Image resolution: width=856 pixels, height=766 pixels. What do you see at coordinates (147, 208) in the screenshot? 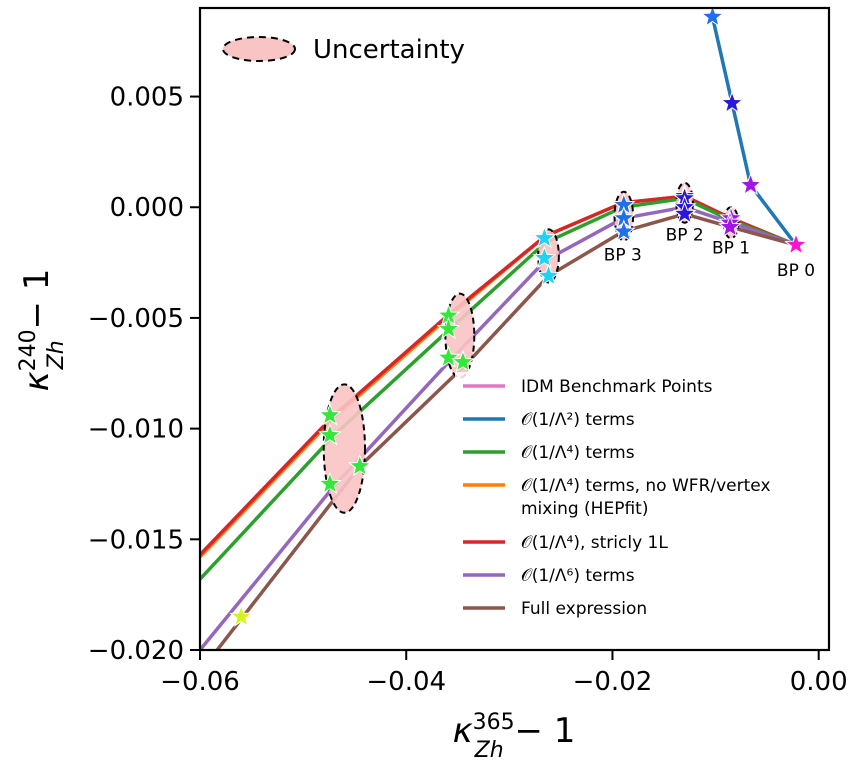
I see `y-tick-label: 0.000` at bounding box center [147, 208].